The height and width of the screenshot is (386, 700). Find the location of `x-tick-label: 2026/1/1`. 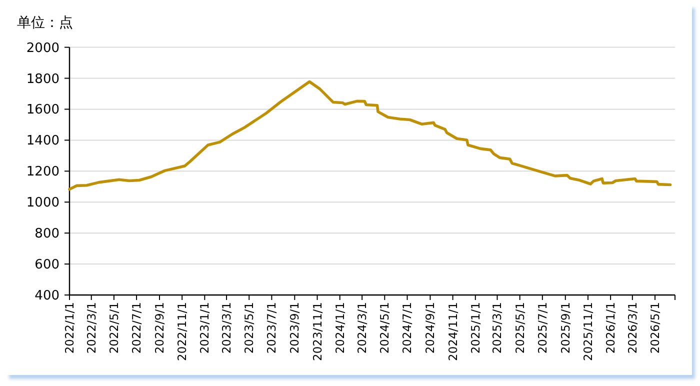

x-tick-label: 2026/1/1 is located at coordinates (611, 328).